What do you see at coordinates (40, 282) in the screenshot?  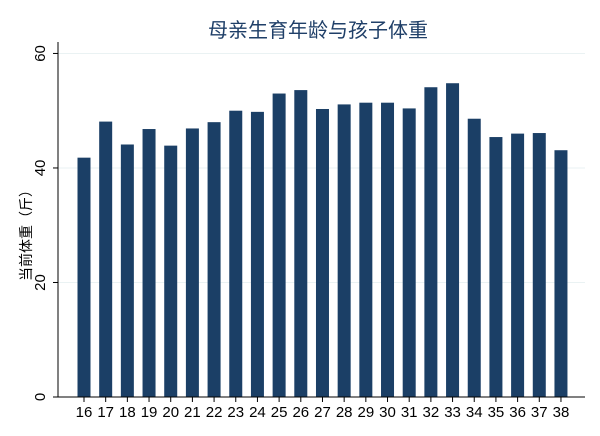 I see `y-tick-label: 20` at bounding box center [40, 282].